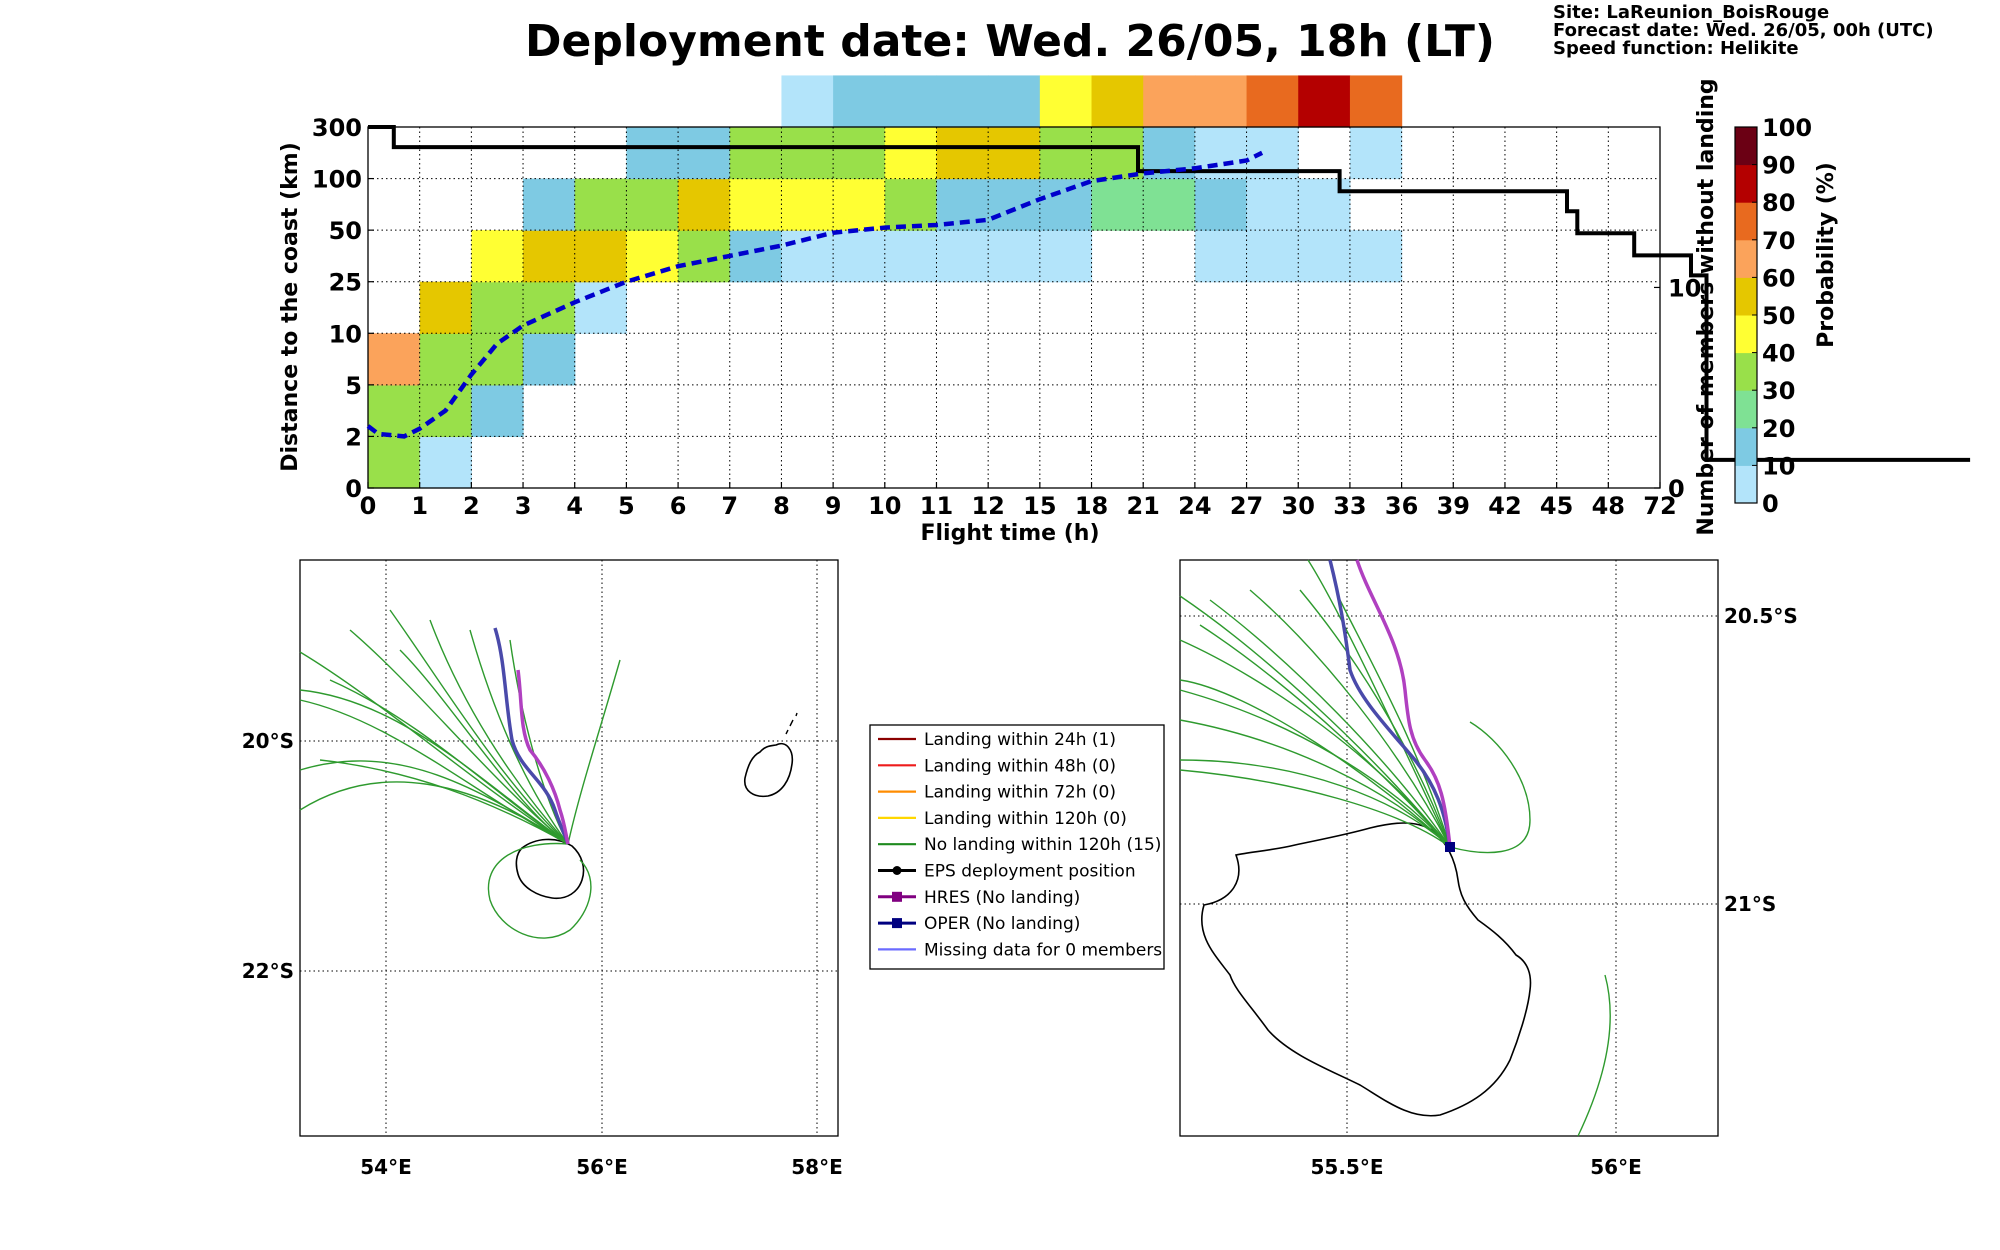 Image resolution: width=2000 pixels, height=1250 pixels. Describe the element at coordinates (1030, 872) in the screenshot. I see `legend-label: EPS deployment position` at that location.